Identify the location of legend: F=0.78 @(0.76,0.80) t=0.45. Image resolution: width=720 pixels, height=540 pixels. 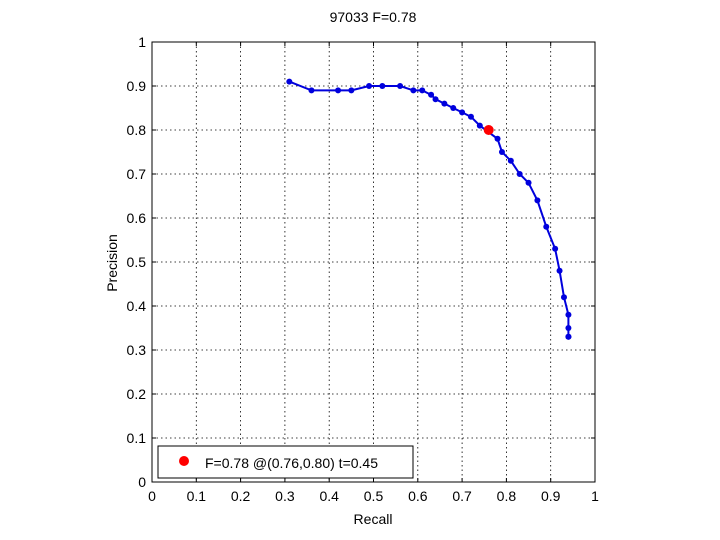
(285, 462).